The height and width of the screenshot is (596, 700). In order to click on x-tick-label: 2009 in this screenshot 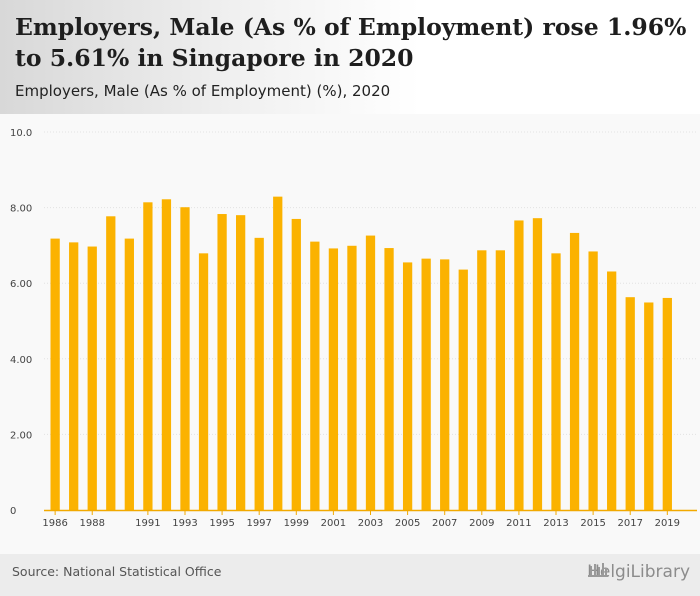, I will do `click(481, 523)`.